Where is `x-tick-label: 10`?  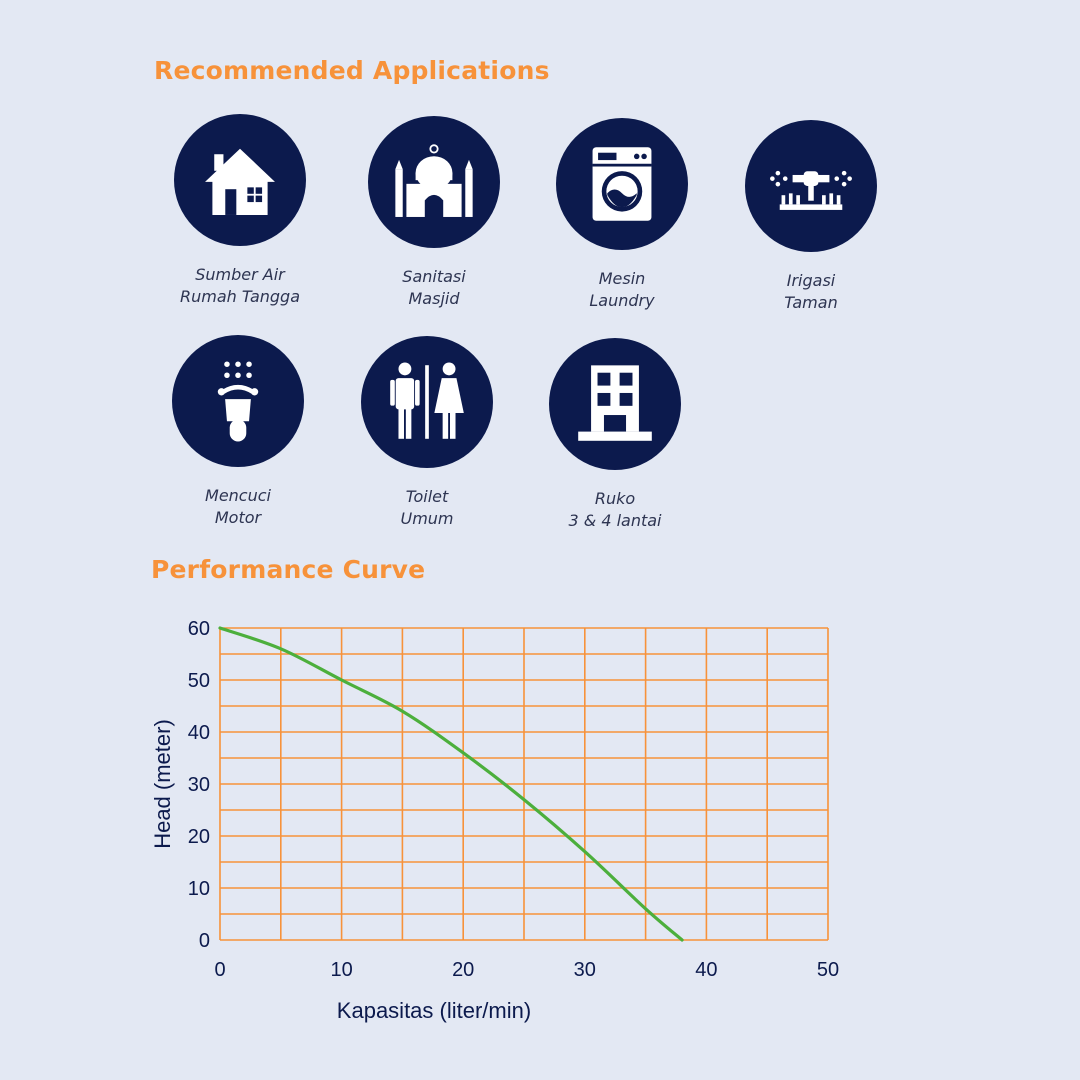 x-tick-label: 10 is located at coordinates (341, 970).